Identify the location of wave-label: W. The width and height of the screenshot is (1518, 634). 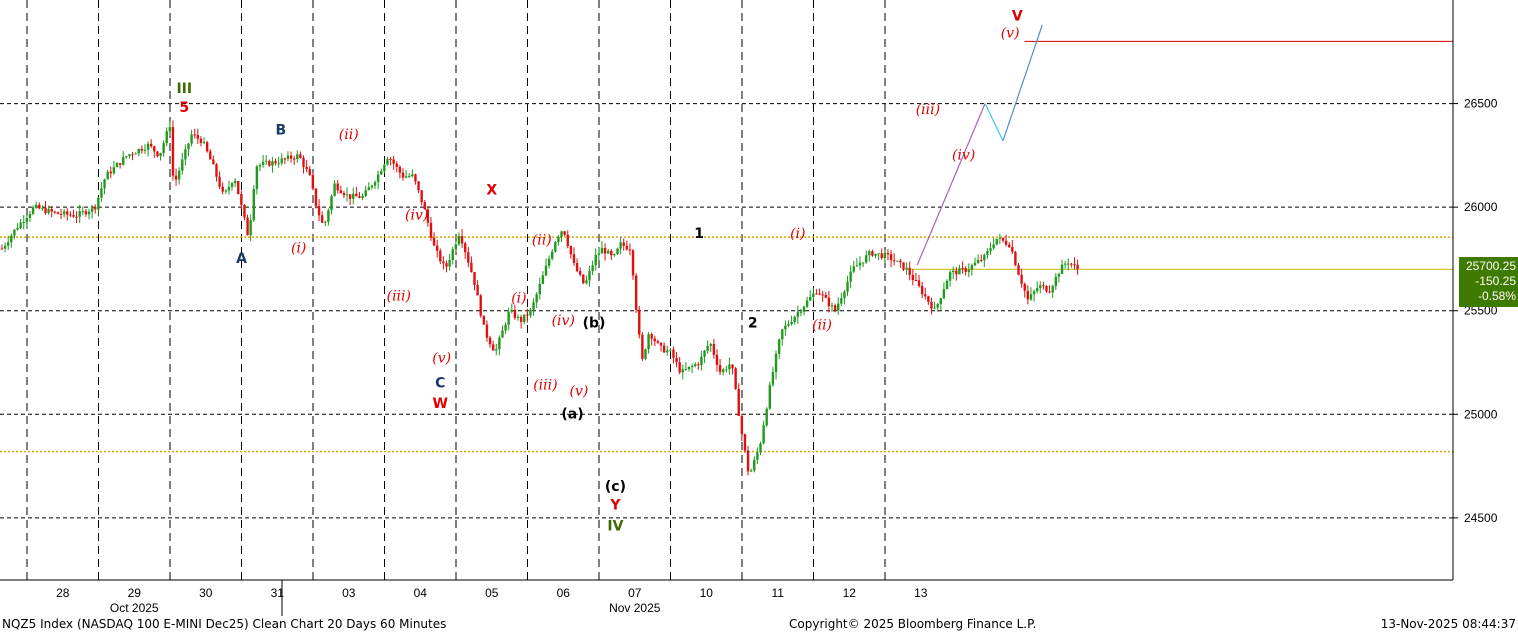
(440, 404).